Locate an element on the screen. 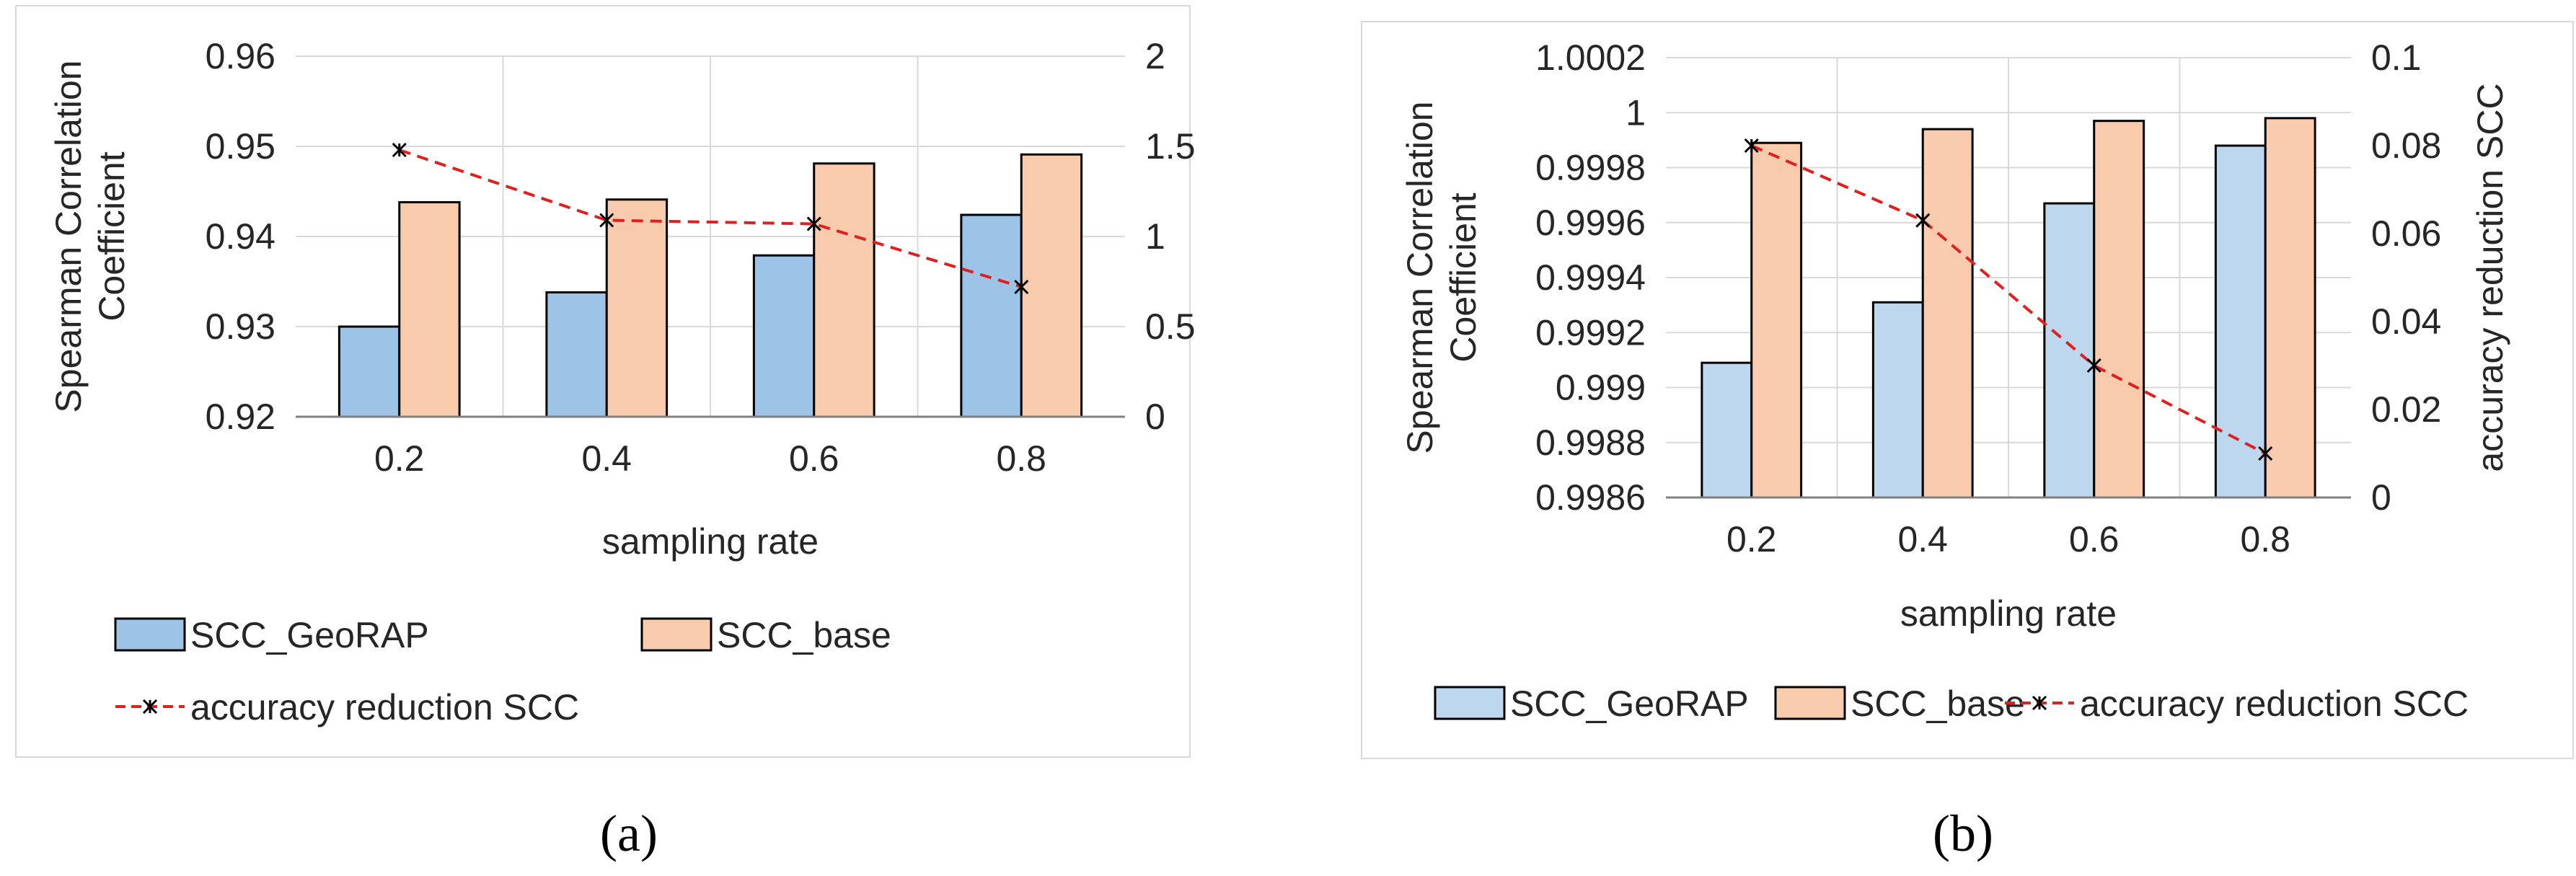 This screenshot has width=2576, height=876. chart-b-line-accuracy-reduction is located at coordinates (2008, 300).